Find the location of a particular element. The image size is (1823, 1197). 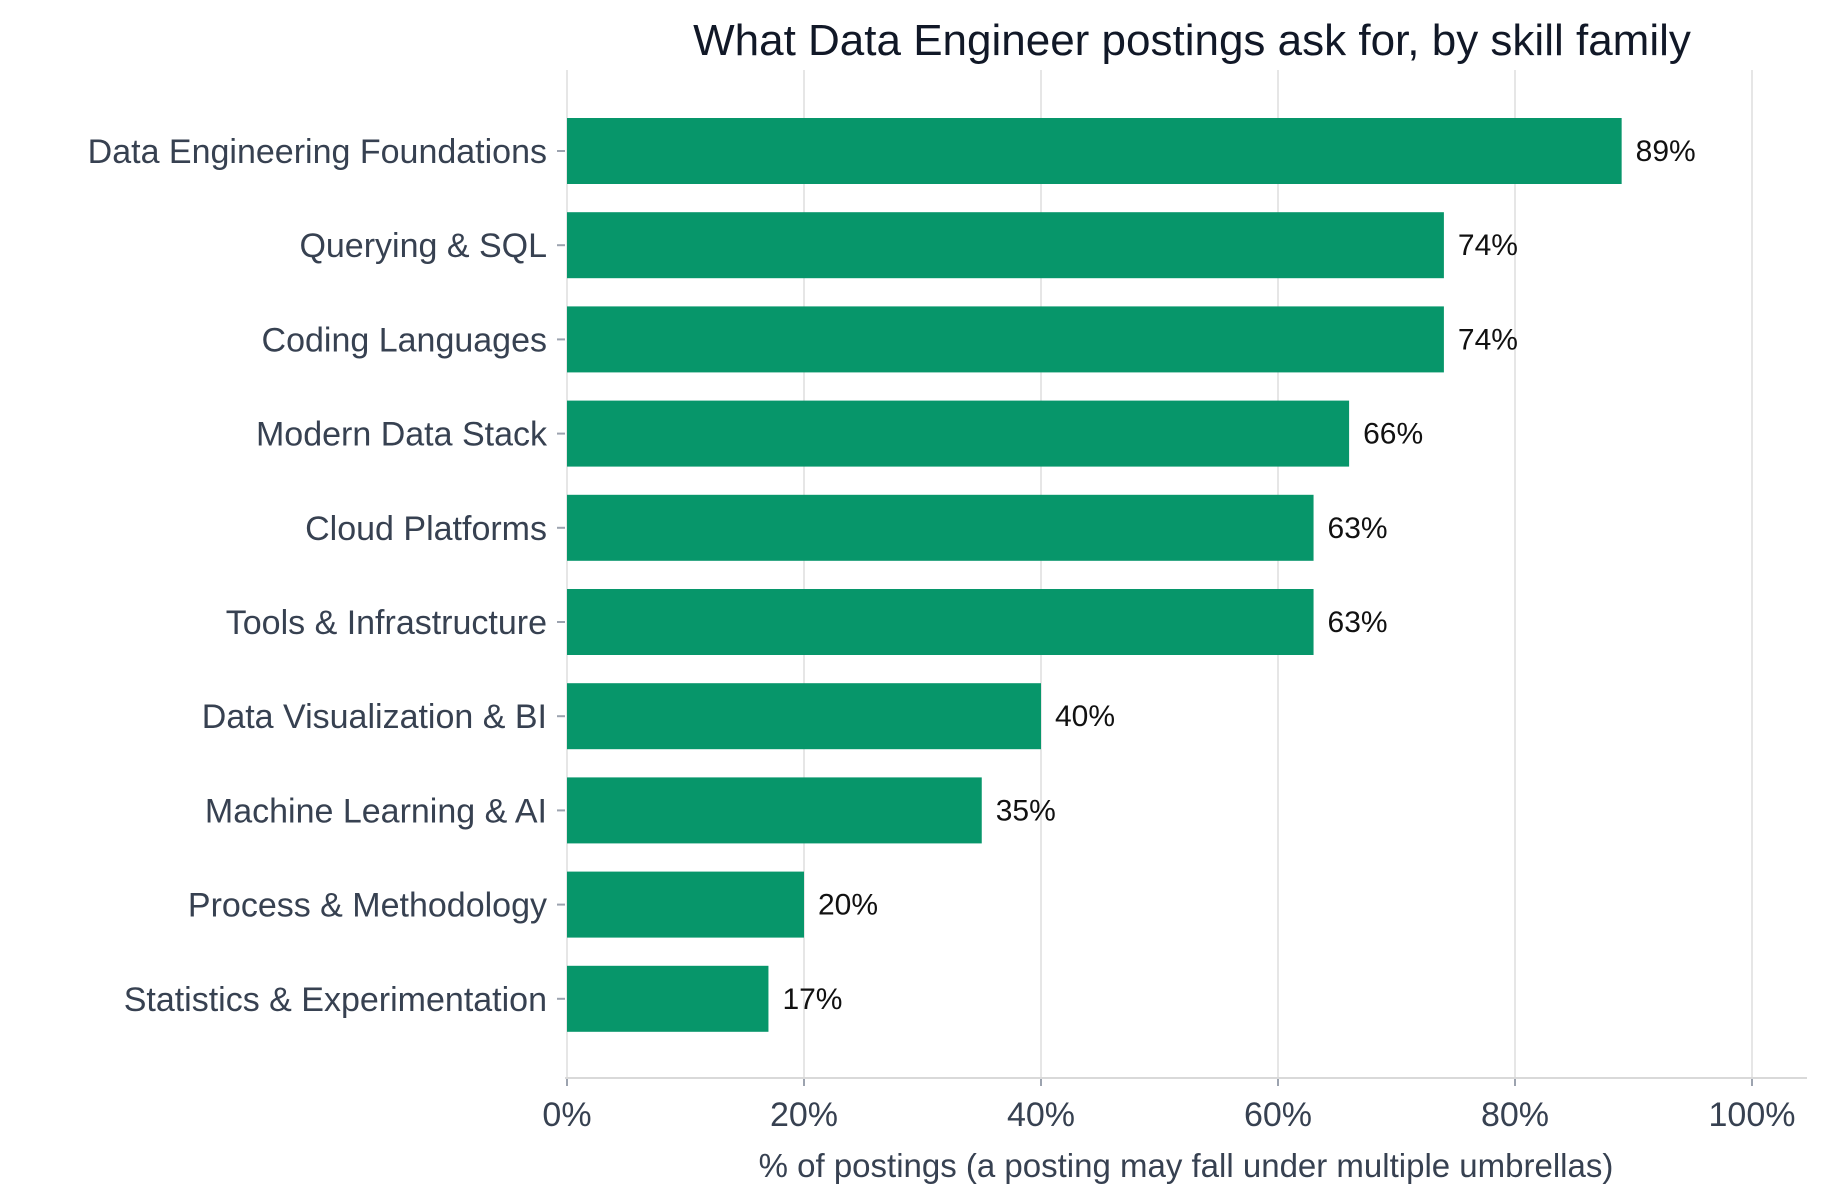

value-label-modern-data-stack: 66% is located at coordinates (1393, 434).